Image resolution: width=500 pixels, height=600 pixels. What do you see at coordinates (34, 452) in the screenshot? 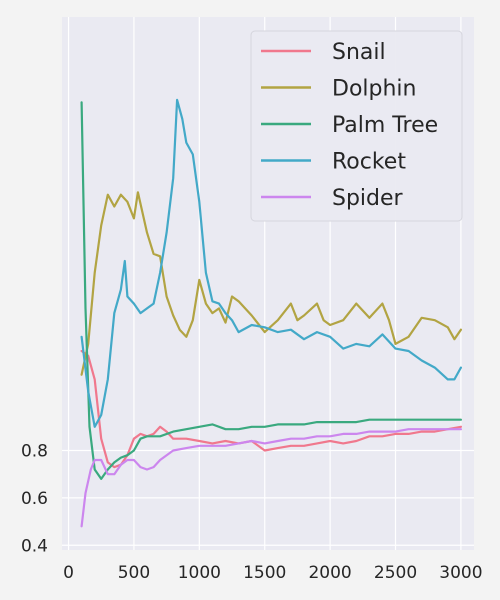
I see `y-tick-label: 0.8` at bounding box center [34, 452].